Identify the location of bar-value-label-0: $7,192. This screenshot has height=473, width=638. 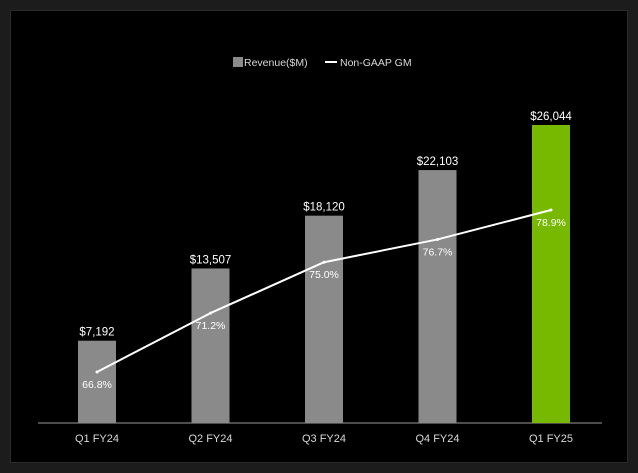
(96, 333).